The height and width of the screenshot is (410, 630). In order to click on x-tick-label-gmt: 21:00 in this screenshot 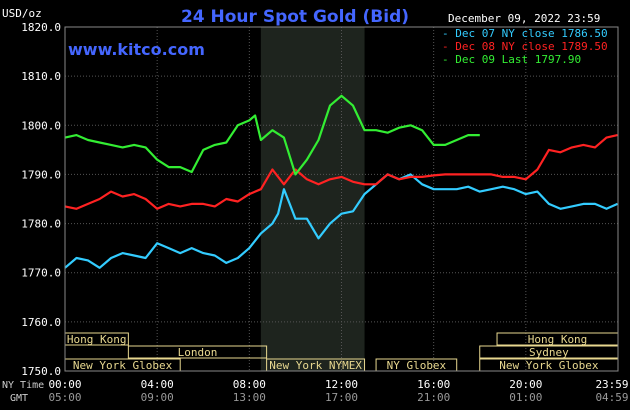, I will do `click(433, 397)`.